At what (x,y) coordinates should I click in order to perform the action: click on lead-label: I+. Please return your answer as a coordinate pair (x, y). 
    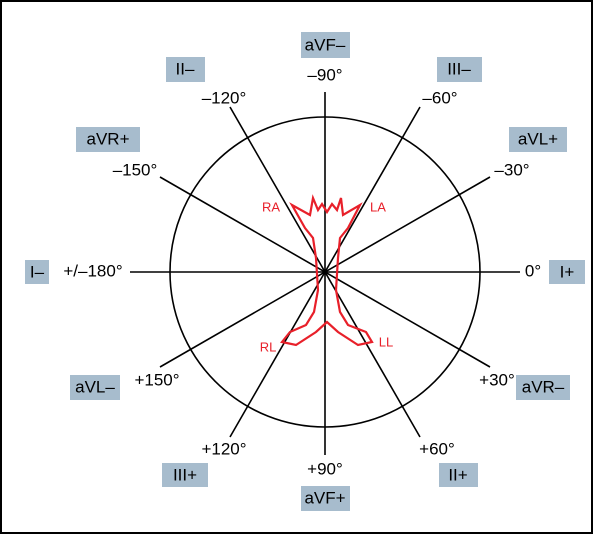
    Looking at the image, I should click on (567, 271).